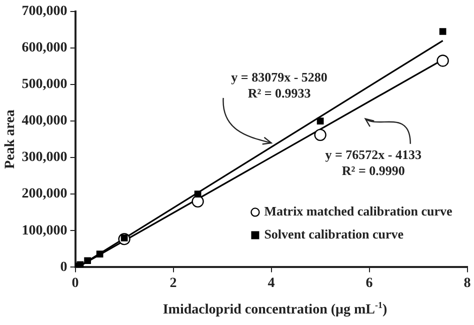 This screenshot has width=474, height=325. What do you see at coordinates (279, 84) in the screenshot?
I see `annotation: y = 83079x - 5280 R² = 0.9933` at bounding box center [279, 84].